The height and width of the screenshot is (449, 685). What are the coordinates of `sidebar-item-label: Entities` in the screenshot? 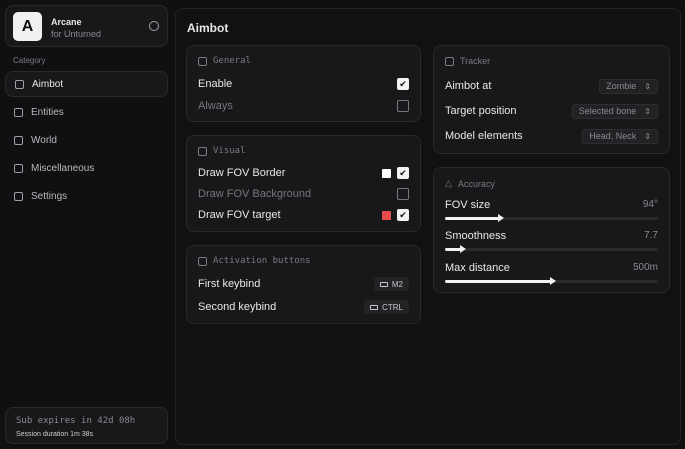 It's located at (47, 112).